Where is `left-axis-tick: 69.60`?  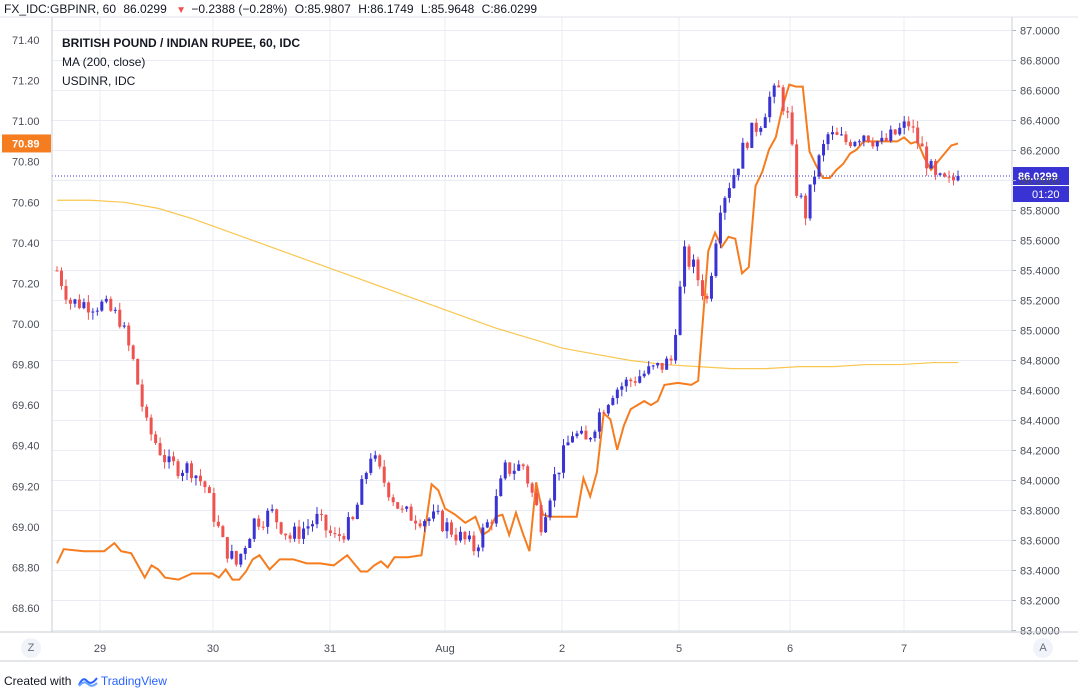 left-axis-tick: 69.60 is located at coordinates (26, 406).